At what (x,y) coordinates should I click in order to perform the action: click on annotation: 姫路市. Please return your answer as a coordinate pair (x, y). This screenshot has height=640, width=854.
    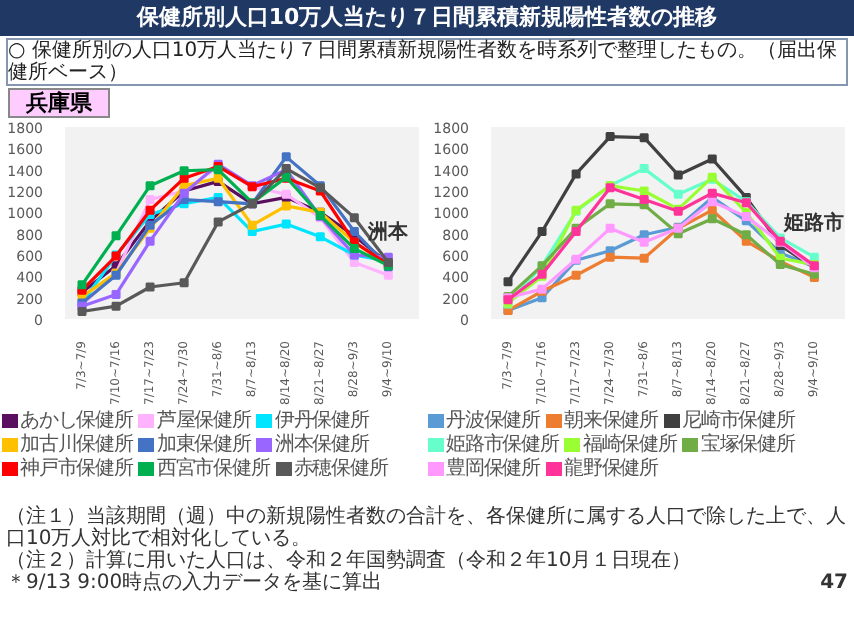
    Looking at the image, I should click on (813, 222).